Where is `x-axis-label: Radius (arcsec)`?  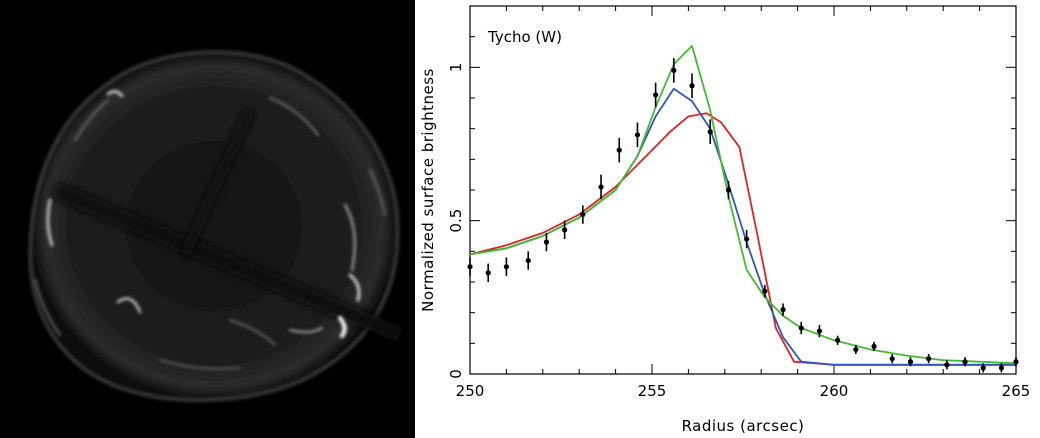 x-axis-label: Radius (arcsec) is located at coordinates (743, 426).